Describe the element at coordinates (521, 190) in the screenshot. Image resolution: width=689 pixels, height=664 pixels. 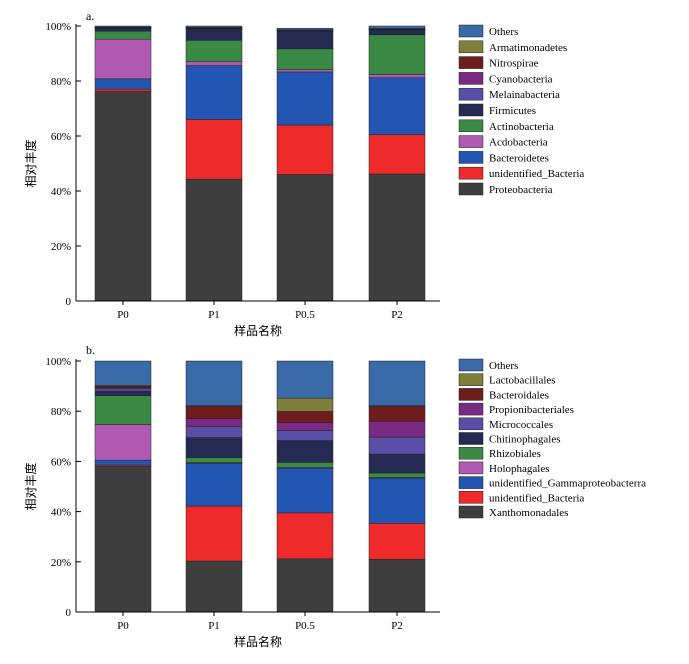
I see `legend-label: Proteobacteria` at that location.